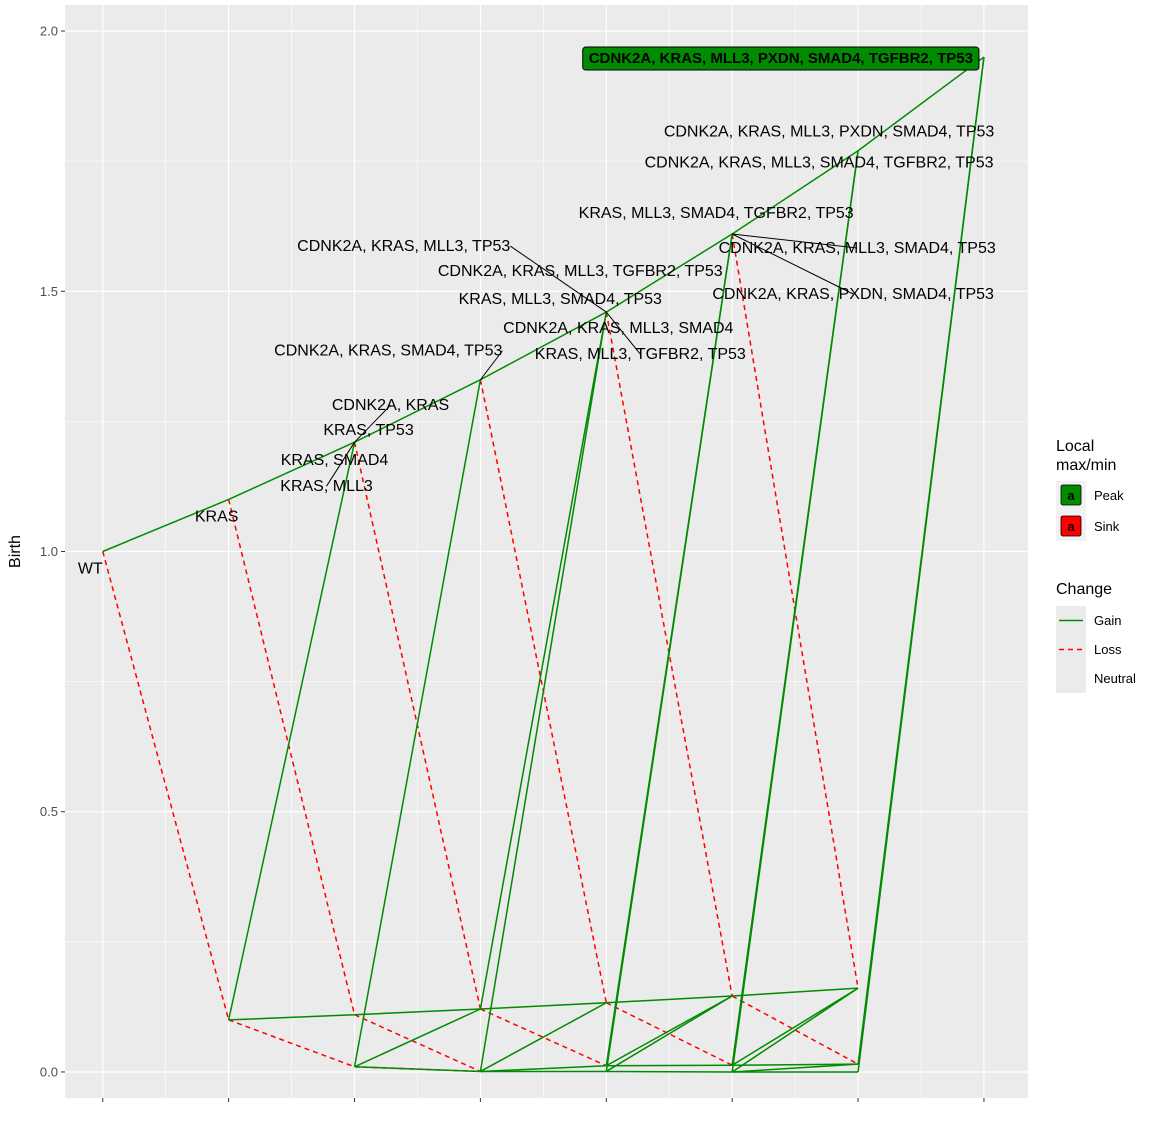 This screenshot has width=1151, height=1122. I want to click on legend-title-line1: Local, so click(1075, 446).